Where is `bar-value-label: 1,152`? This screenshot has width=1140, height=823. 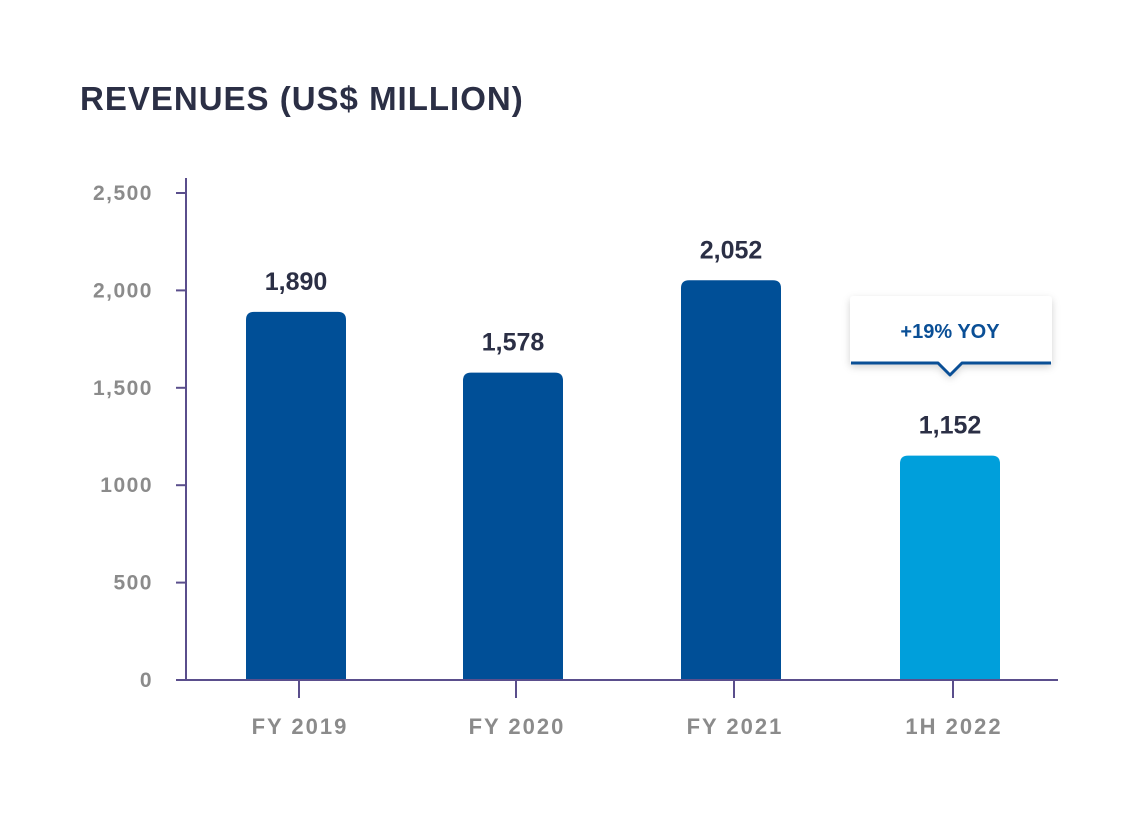 bar-value-label: 1,152 is located at coordinates (950, 426).